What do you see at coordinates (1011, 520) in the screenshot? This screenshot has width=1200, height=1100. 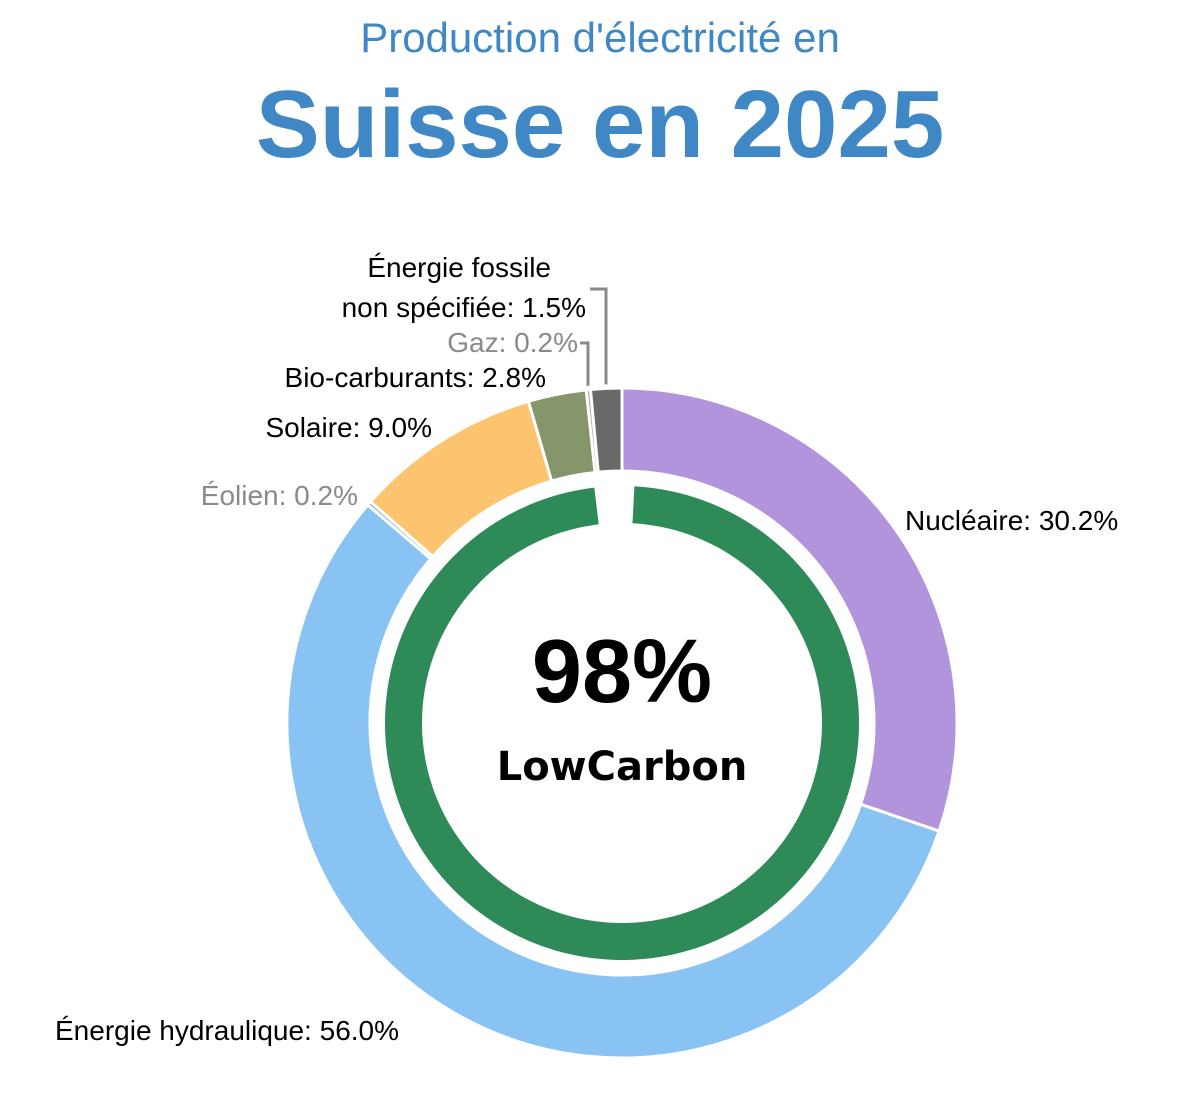 I see `label-nucleaire: Nucléaire: 30.2%` at bounding box center [1011, 520].